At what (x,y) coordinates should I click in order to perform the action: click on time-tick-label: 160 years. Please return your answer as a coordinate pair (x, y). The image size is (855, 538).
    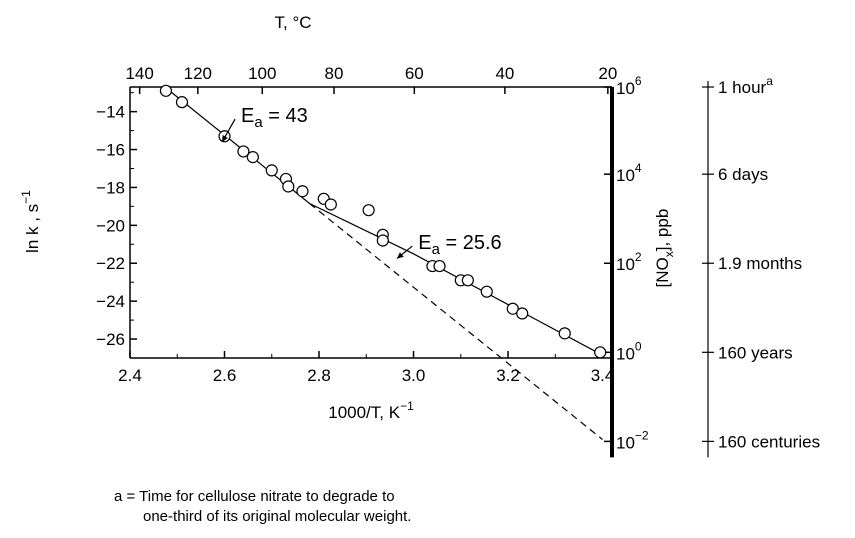
    Looking at the image, I should click on (755, 352).